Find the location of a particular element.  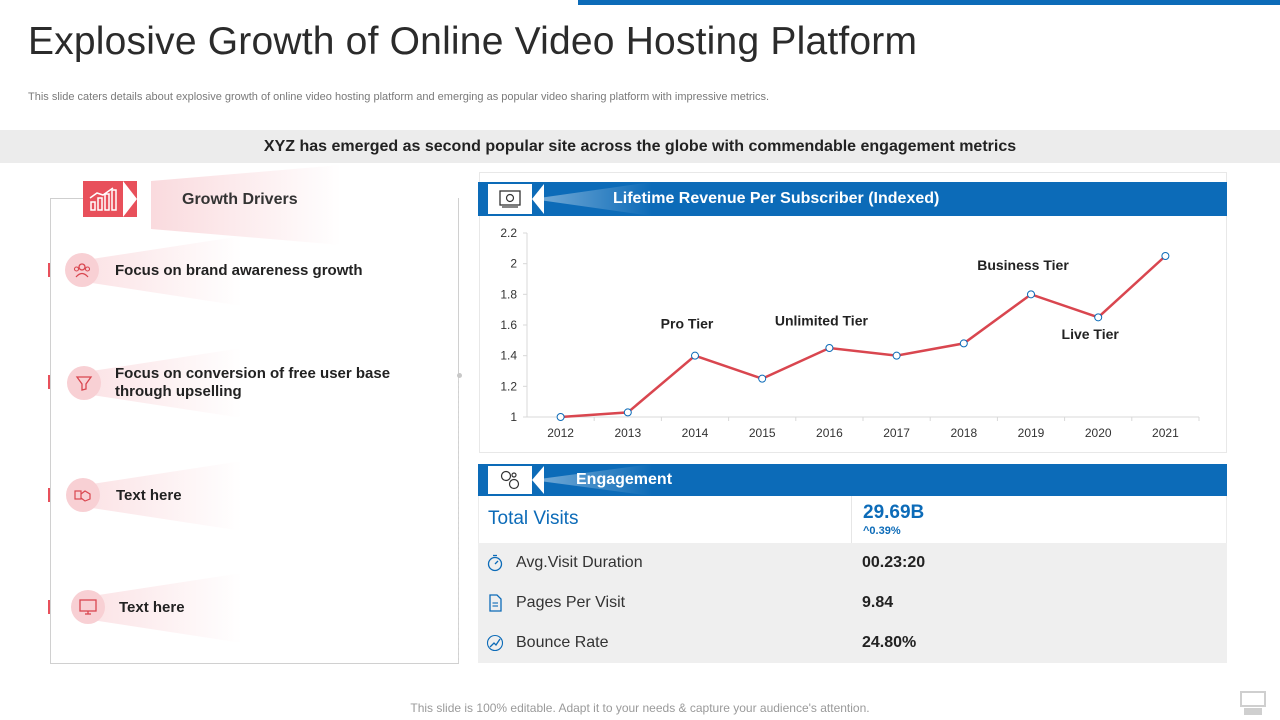

x-tick-label: 2015 is located at coordinates (762, 433).